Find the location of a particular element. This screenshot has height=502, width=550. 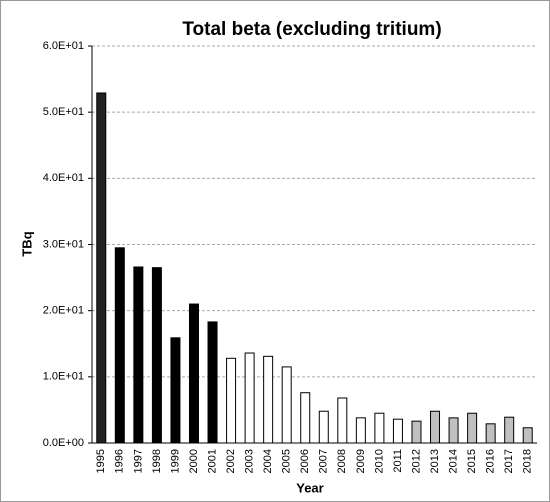

y-tick-label: 4.0E+01 is located at coordinates (63, 178).